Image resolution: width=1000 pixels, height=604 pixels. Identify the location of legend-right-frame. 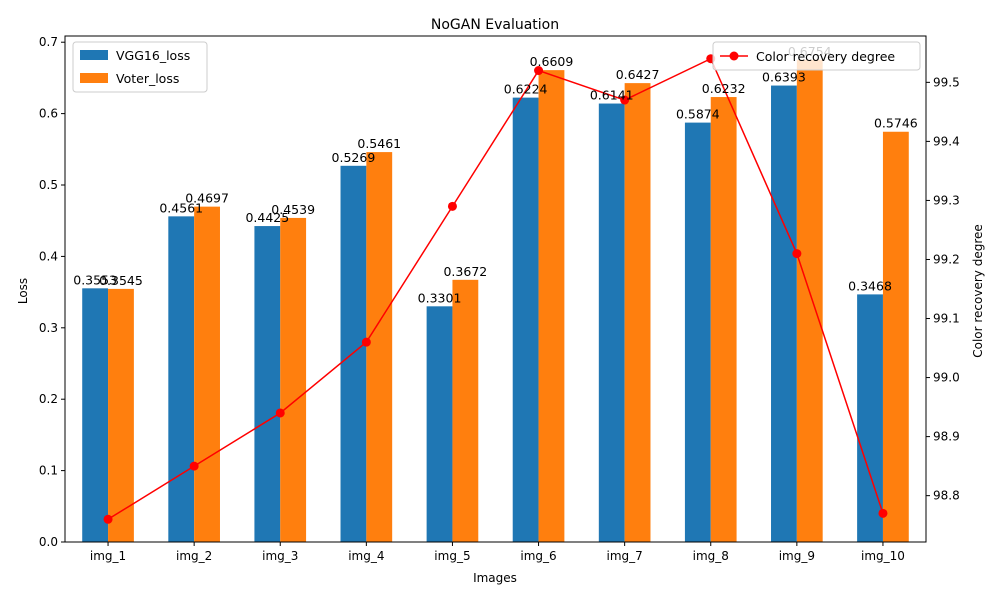
(816, 56).